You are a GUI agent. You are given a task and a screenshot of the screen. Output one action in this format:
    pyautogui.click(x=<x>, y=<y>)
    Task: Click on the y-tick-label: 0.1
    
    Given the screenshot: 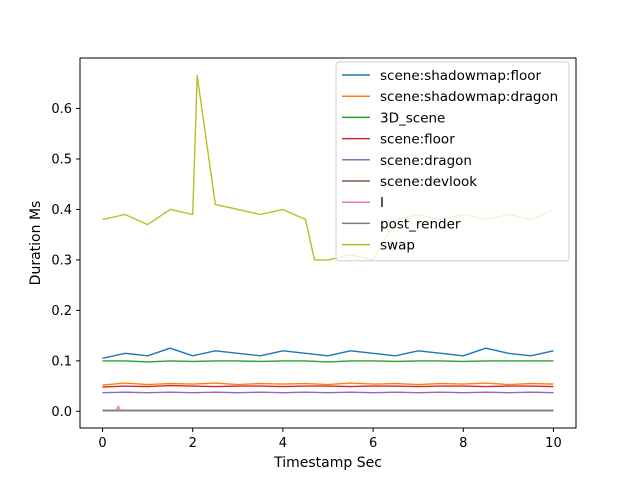 What is the action you would take?
    pyautogui.click(x=61, y=361)
    